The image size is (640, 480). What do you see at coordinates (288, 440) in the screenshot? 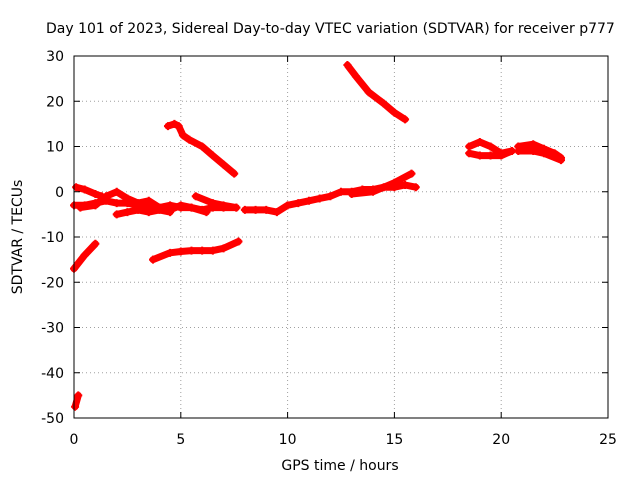
I see `x-tick-label: 10` at bounding box center [288, 440].